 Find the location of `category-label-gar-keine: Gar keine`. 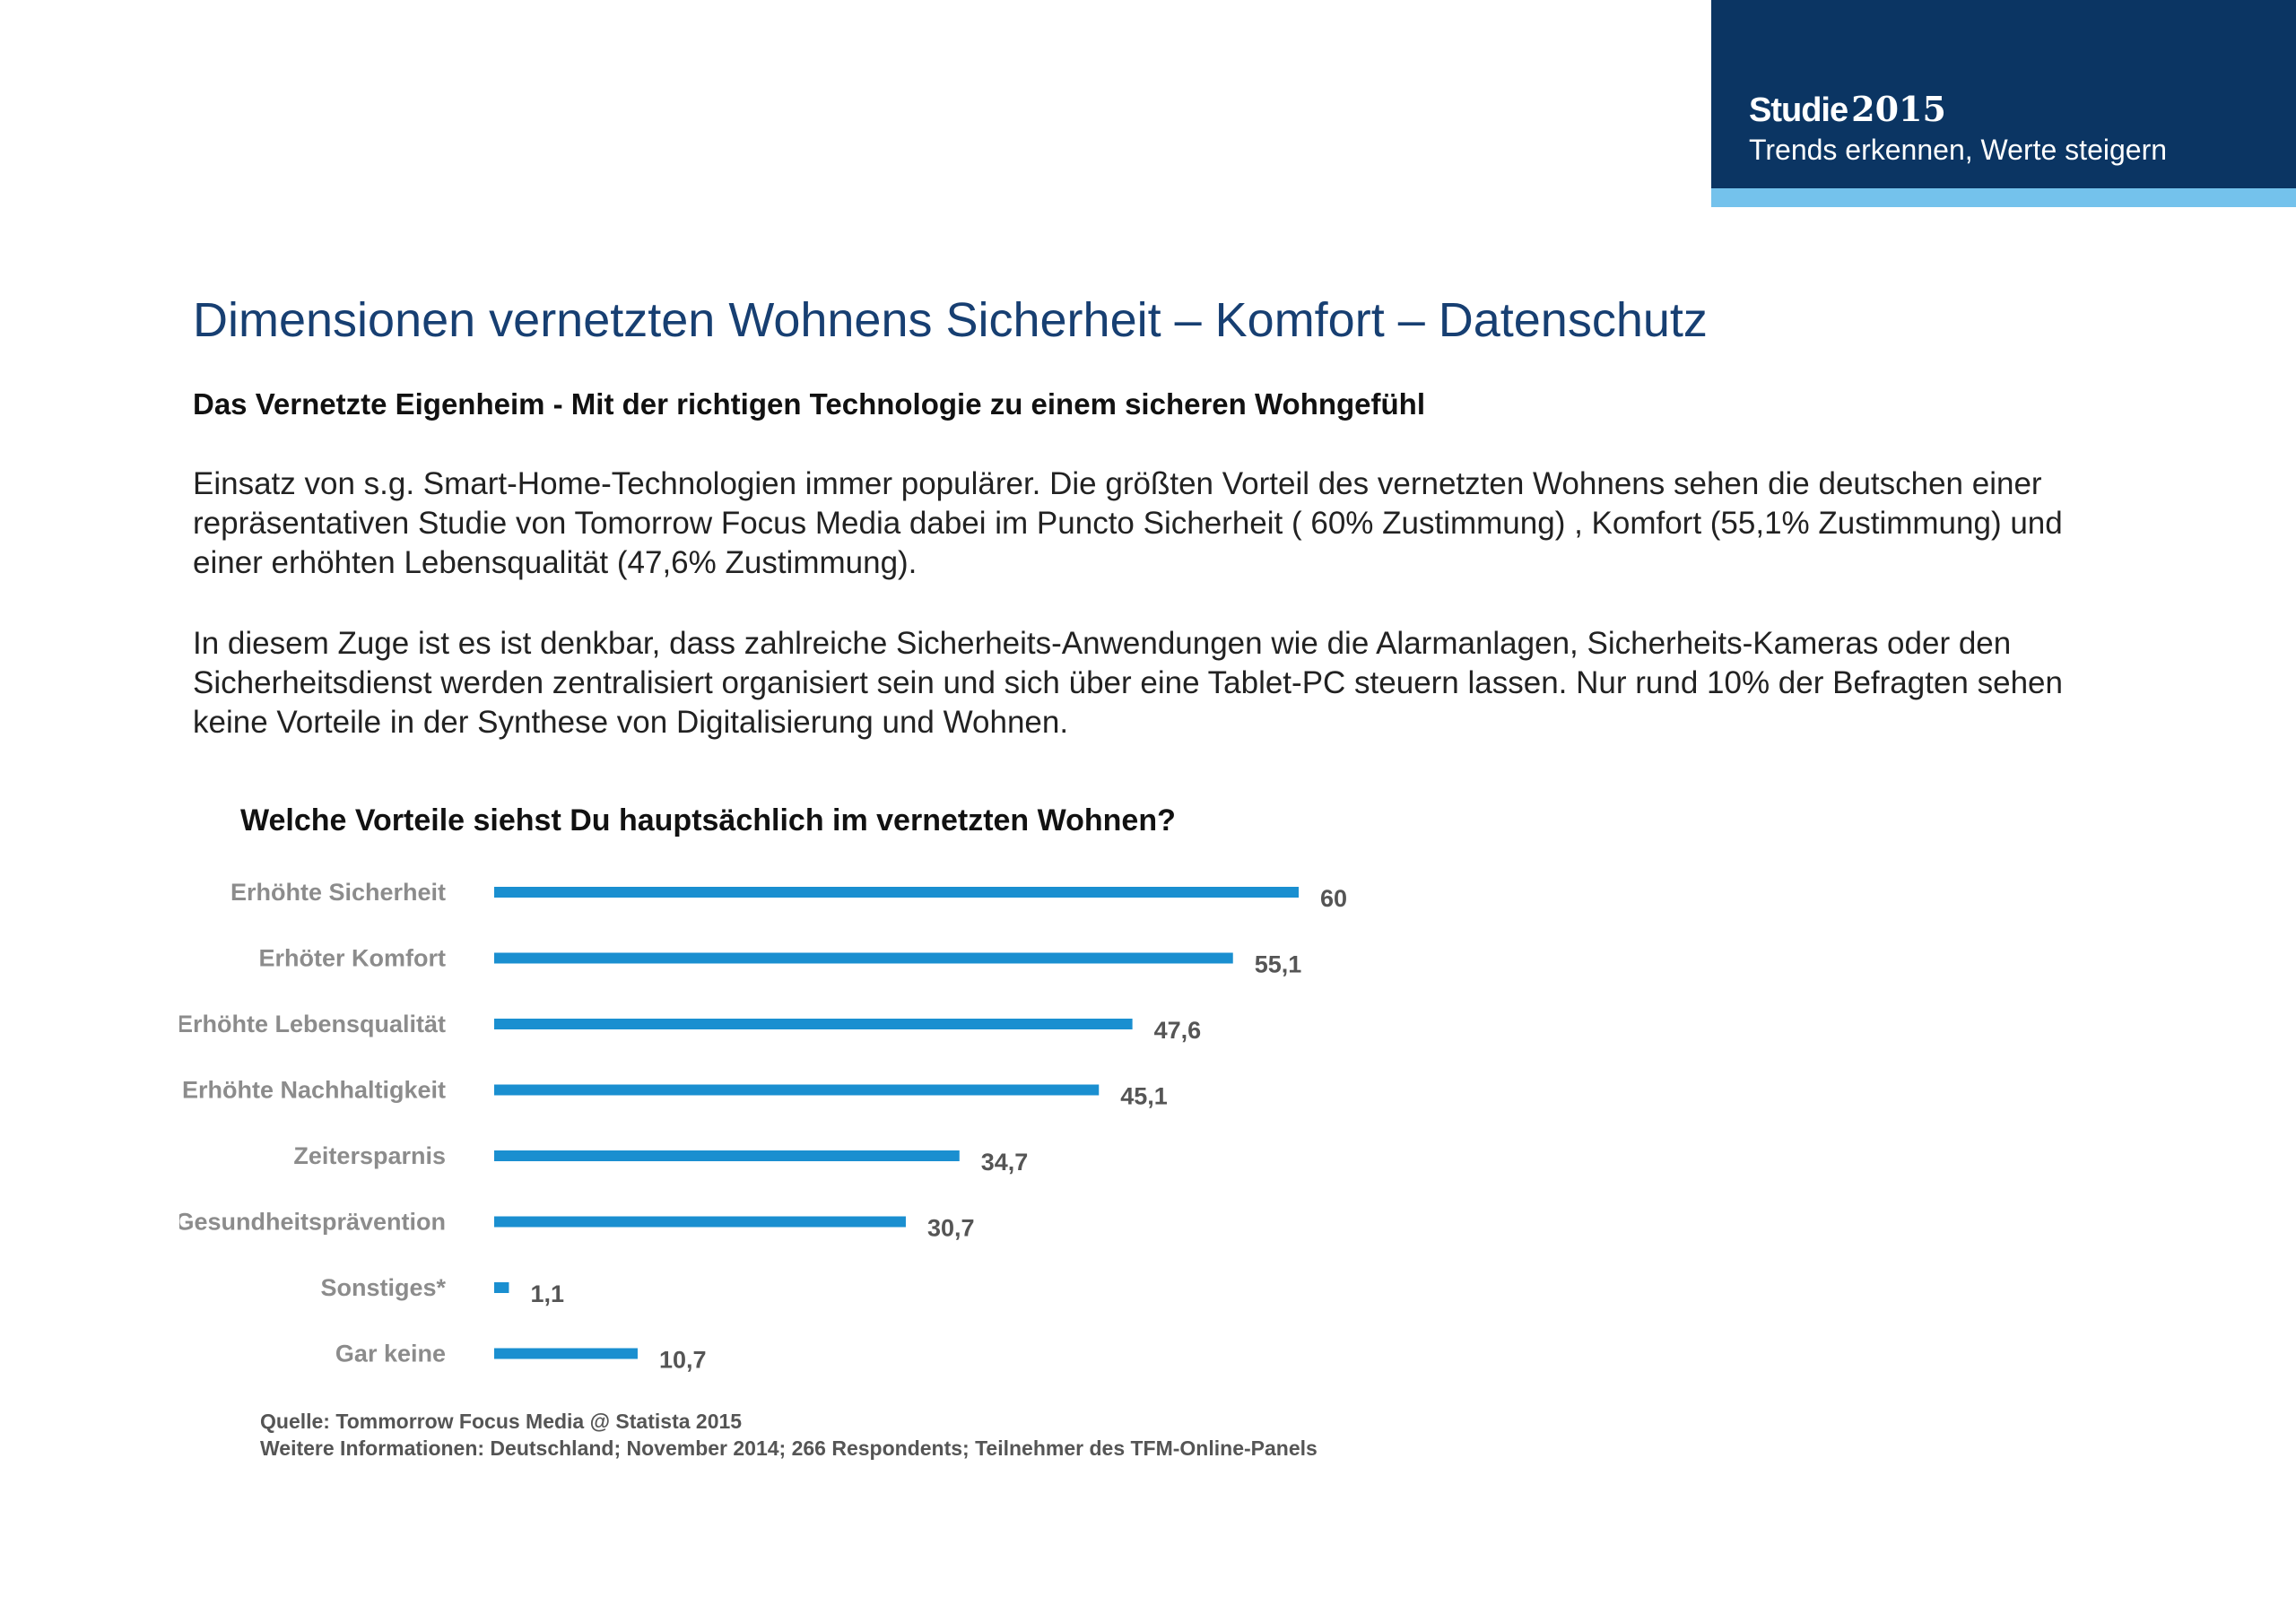

category-label-gar-keine: Gar keine is located at coordinates (390, 1354).